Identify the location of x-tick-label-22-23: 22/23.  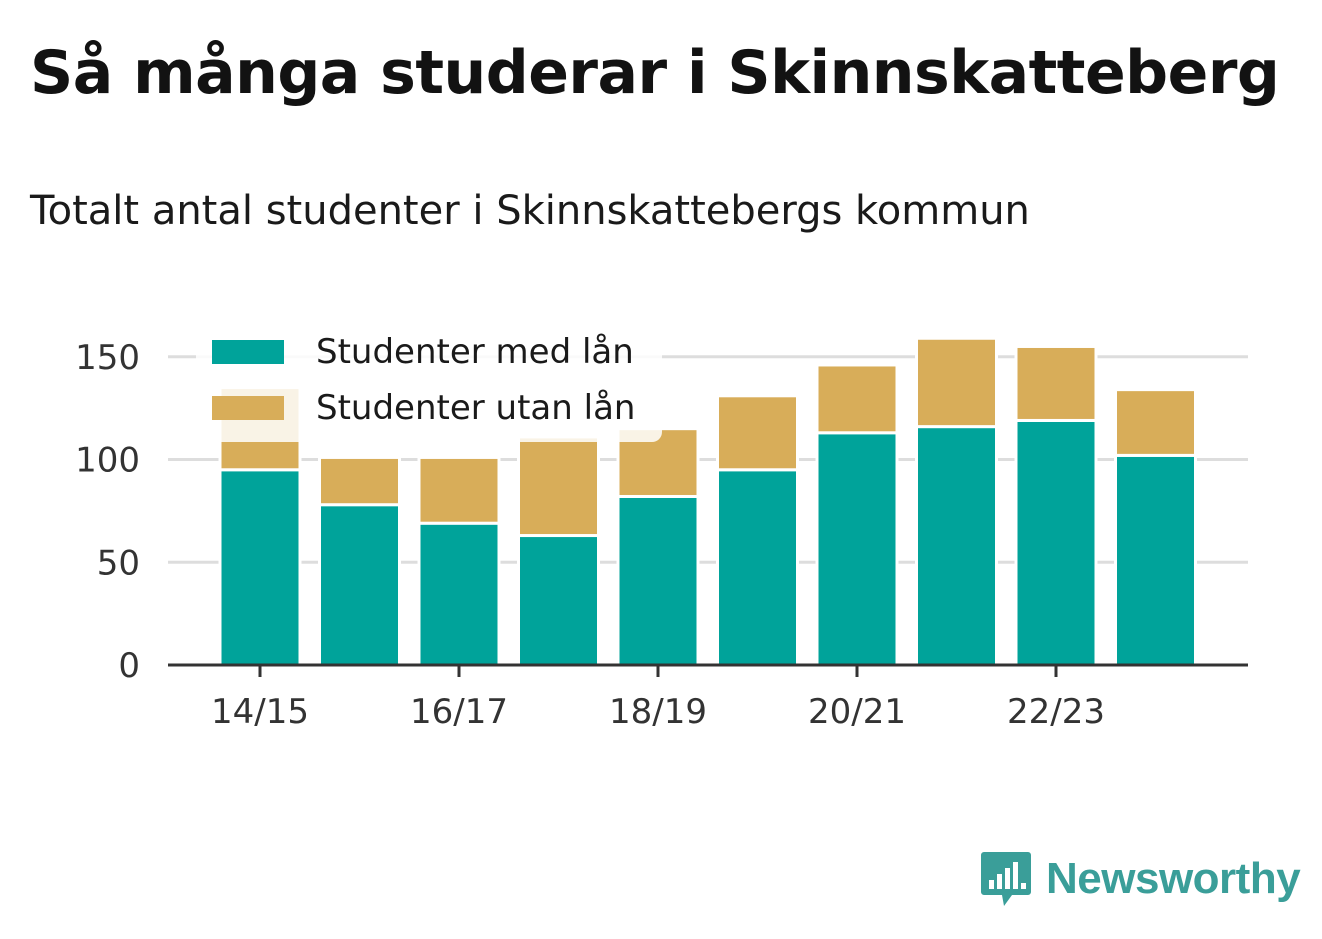
(1056, 712).